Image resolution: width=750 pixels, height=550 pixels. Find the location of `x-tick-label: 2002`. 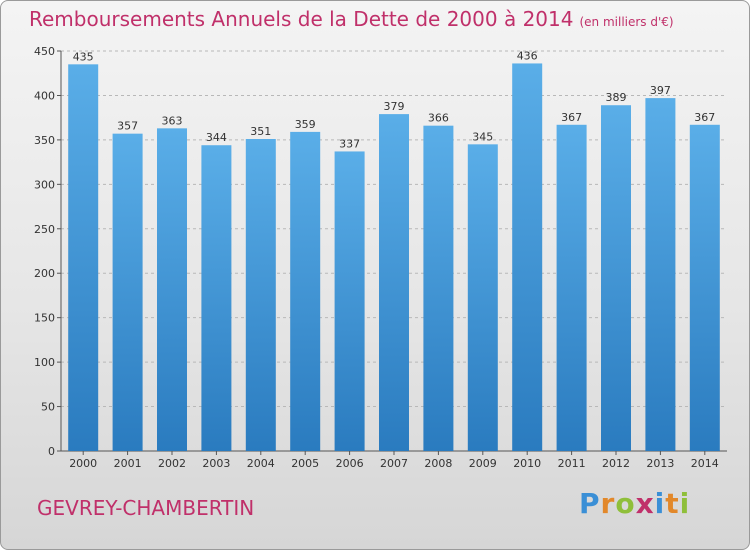

x-tick-label: 2002 is located at coordinates (172, 463).